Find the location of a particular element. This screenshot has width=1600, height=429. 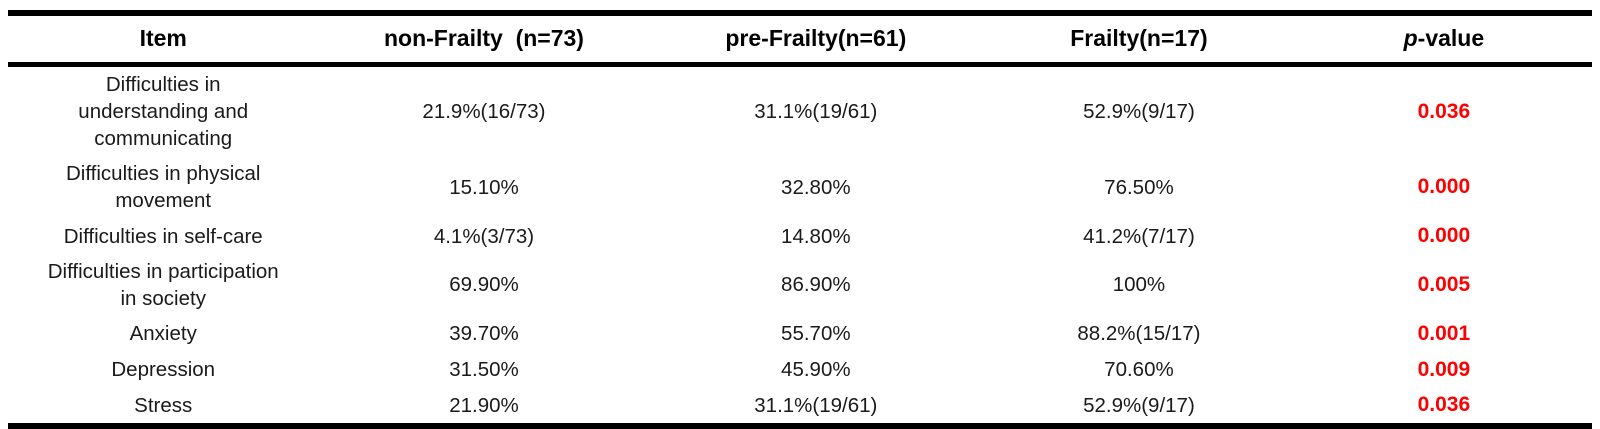

item-label: Difficulties in physical movement is located at coordinates (163, 187).